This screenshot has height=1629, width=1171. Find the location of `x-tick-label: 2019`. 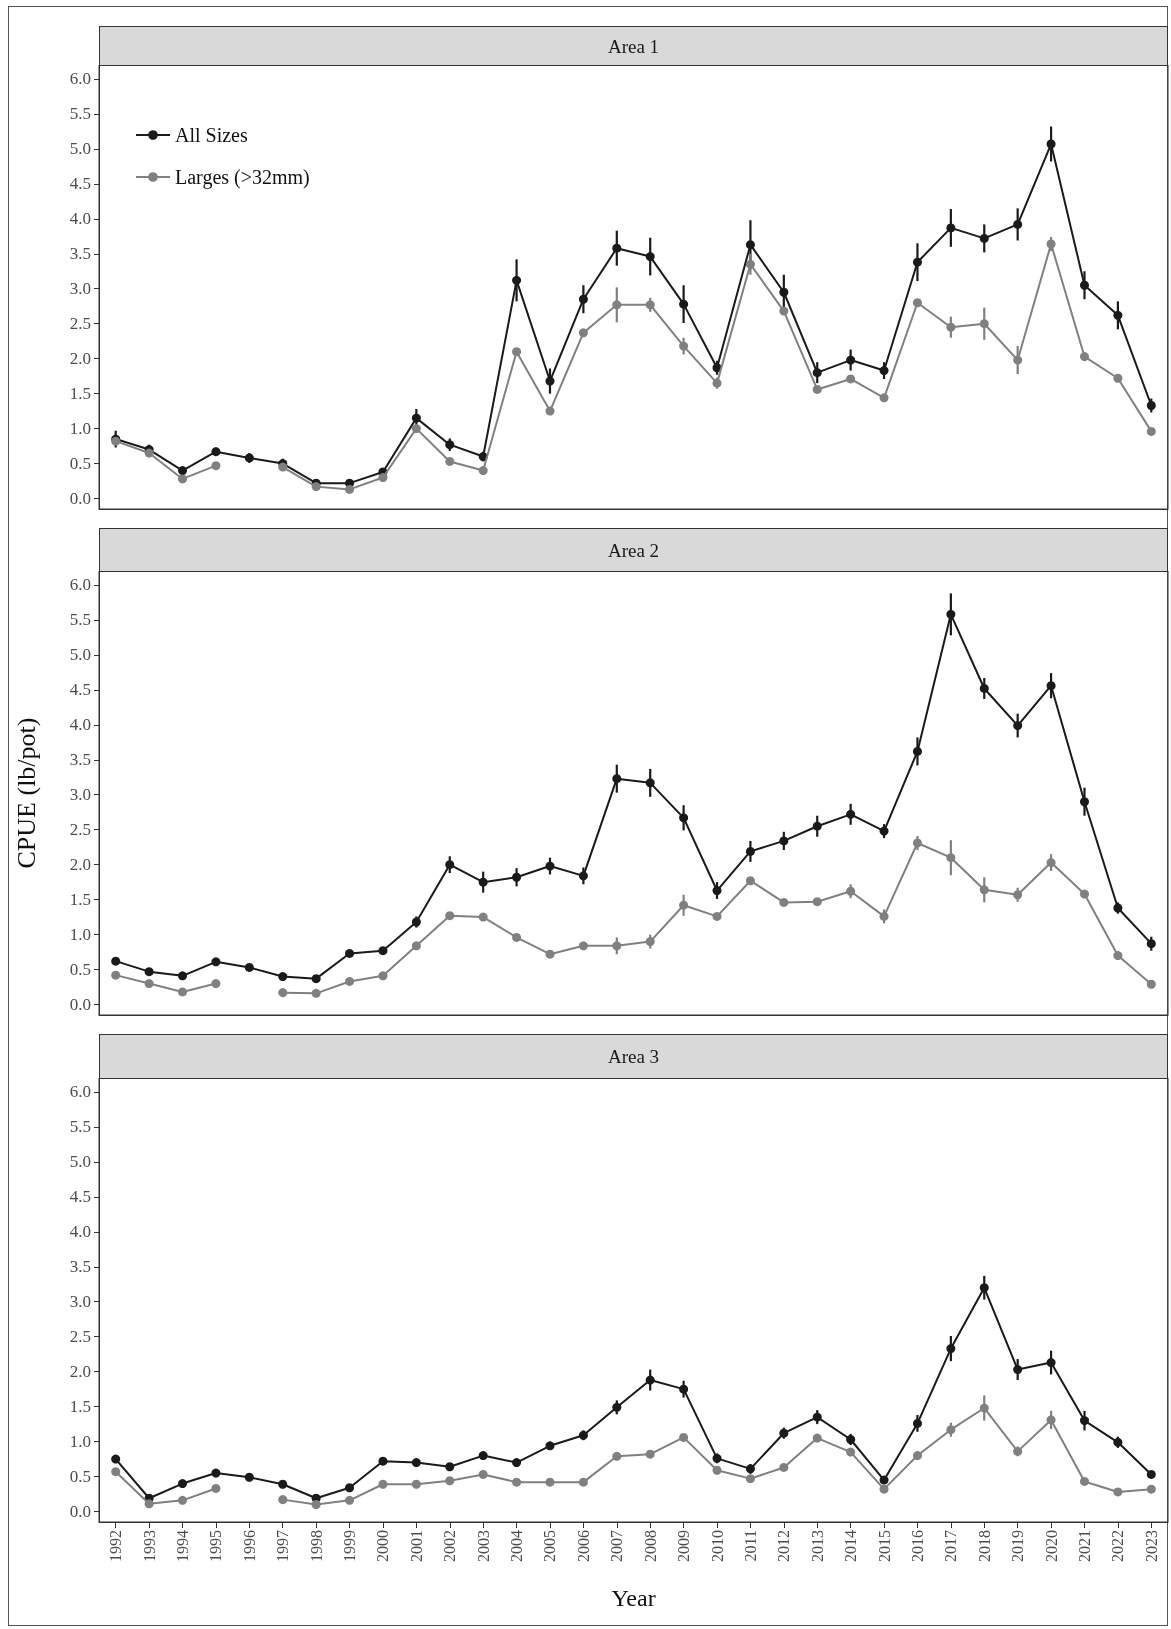

x-tick-label: 2019 is located at coordinates (1018, 1546).